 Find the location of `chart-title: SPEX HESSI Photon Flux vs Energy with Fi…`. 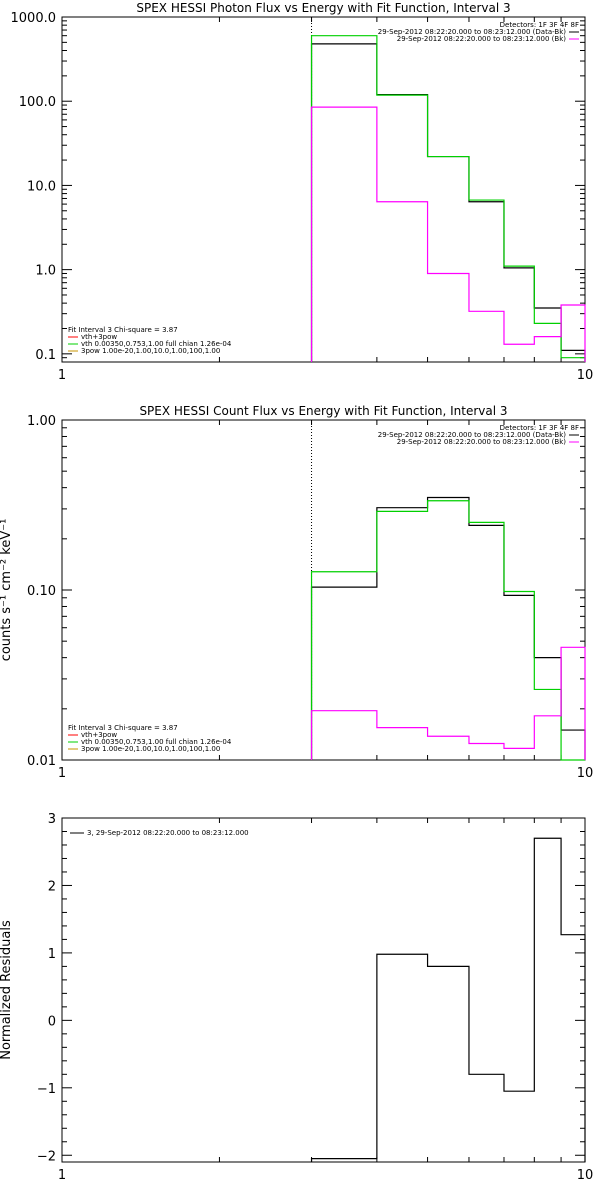

chart-title: SPEX HESSI Photon Flux vs Energy with Fi… is located at coordinates (323, 8).